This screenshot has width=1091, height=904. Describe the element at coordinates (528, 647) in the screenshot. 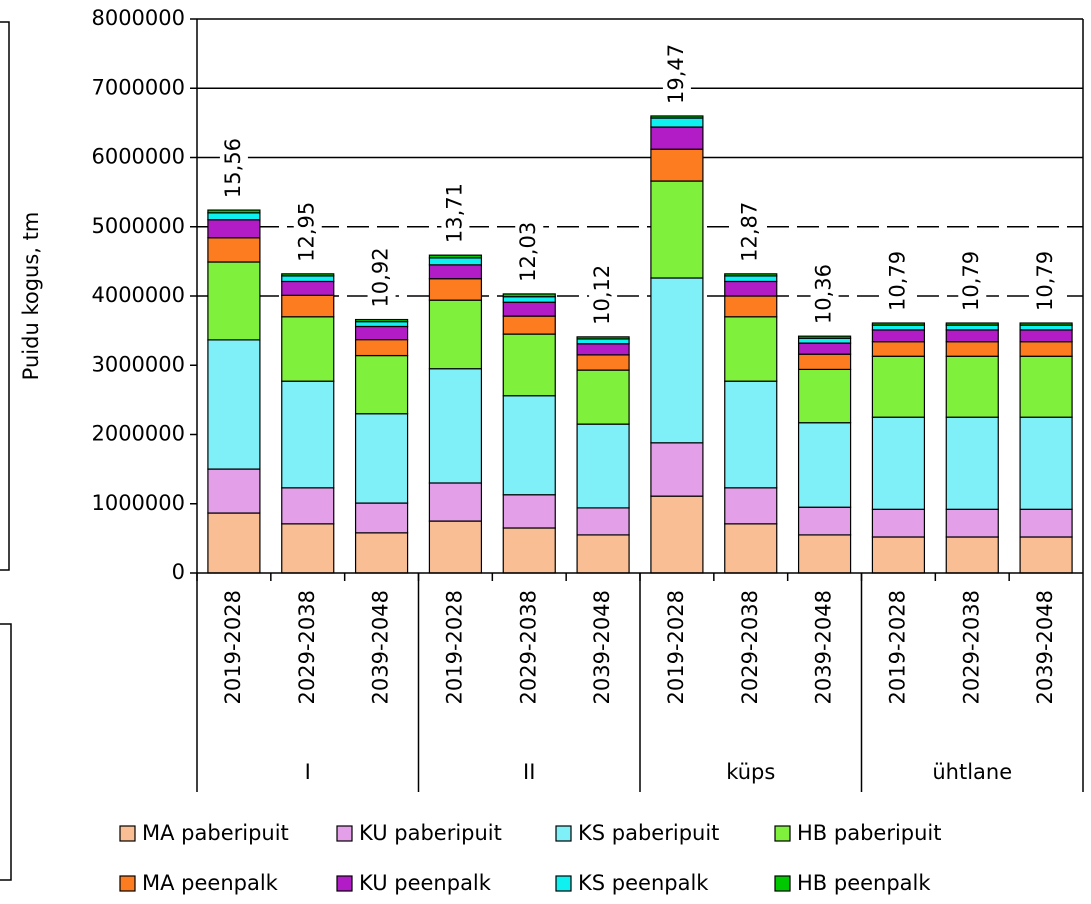

I see `x-tick-label: 2029-2038` at that location.